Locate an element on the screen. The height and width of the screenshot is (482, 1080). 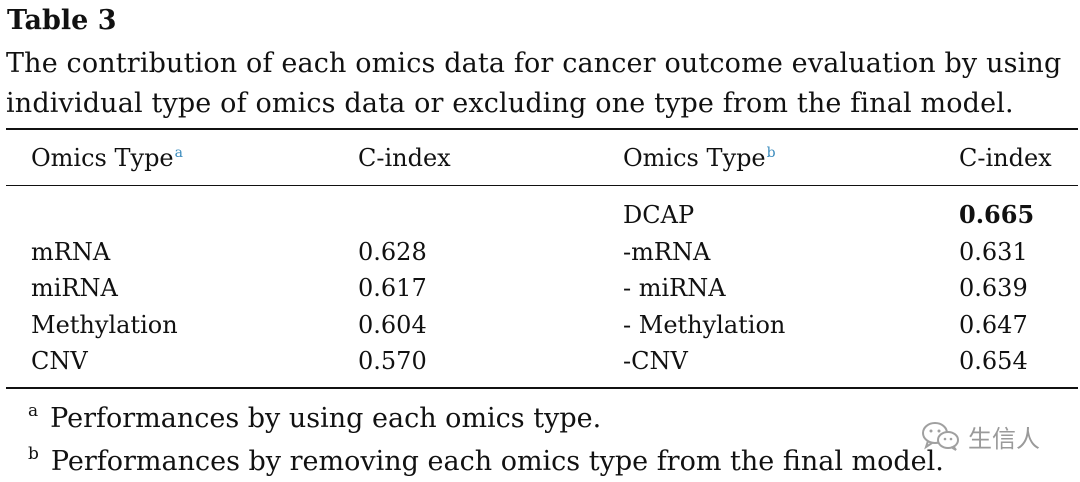
row-left-type: miRNA is located at coordinates (74, 288).